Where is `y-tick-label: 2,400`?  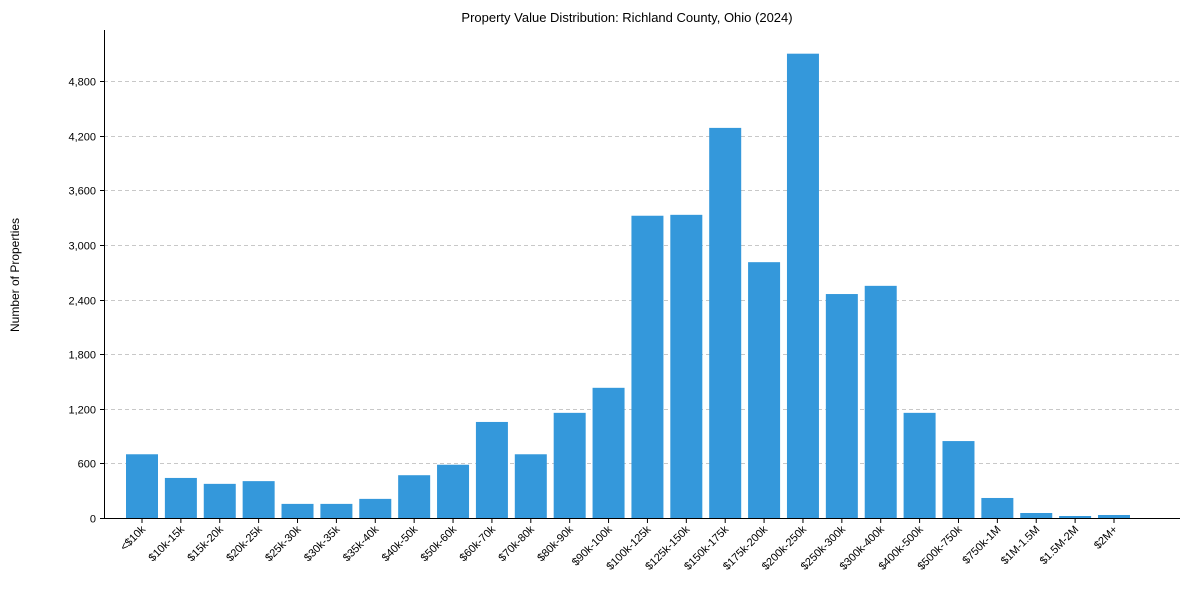
y-tick-label: 2,400 is located at coordinates (82, 302).